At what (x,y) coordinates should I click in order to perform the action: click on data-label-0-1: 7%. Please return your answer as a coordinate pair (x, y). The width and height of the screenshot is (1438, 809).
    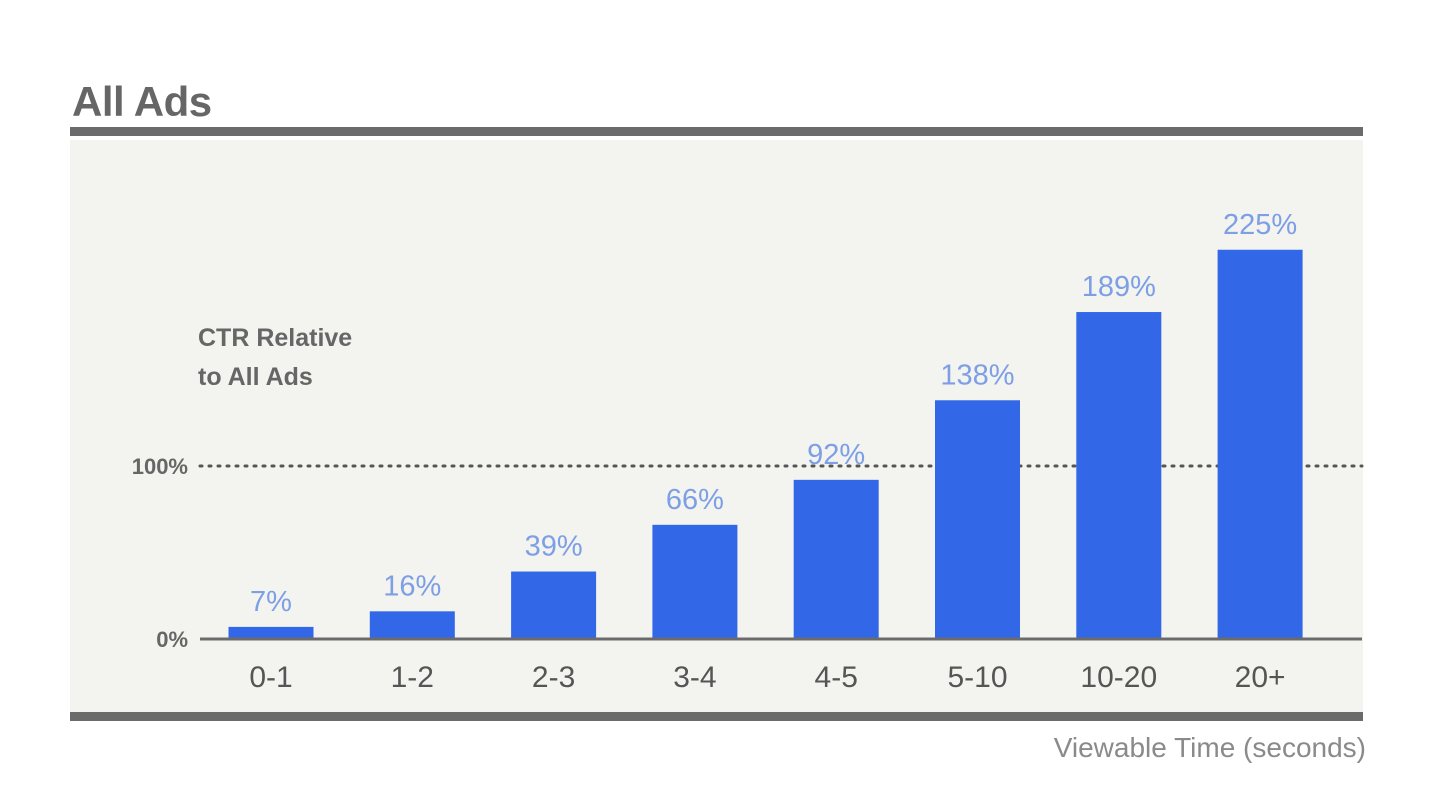
    Looking at the image, I should click on (271, 602).